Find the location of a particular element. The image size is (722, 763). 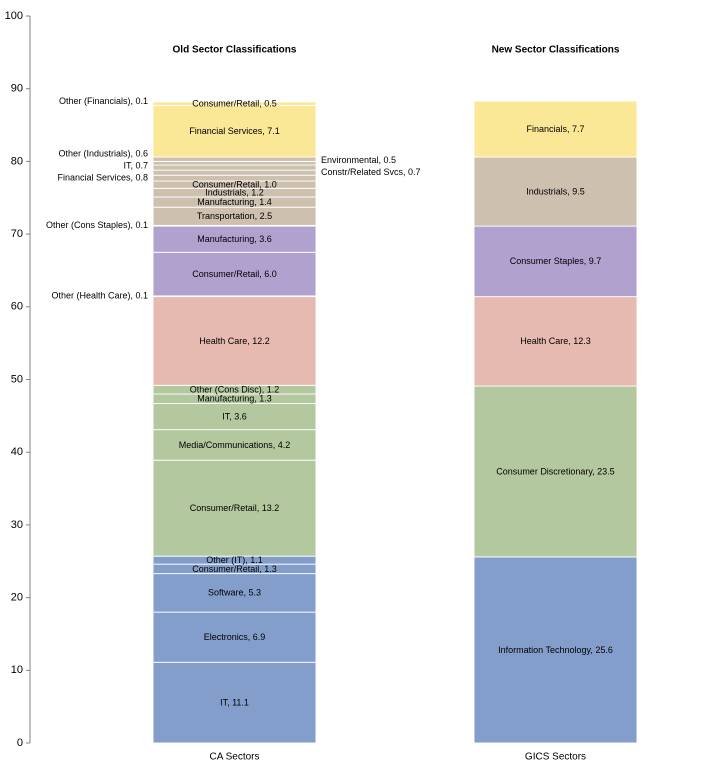

outside-label-left: IT, 0.7 is located at coordinates (135, 165).